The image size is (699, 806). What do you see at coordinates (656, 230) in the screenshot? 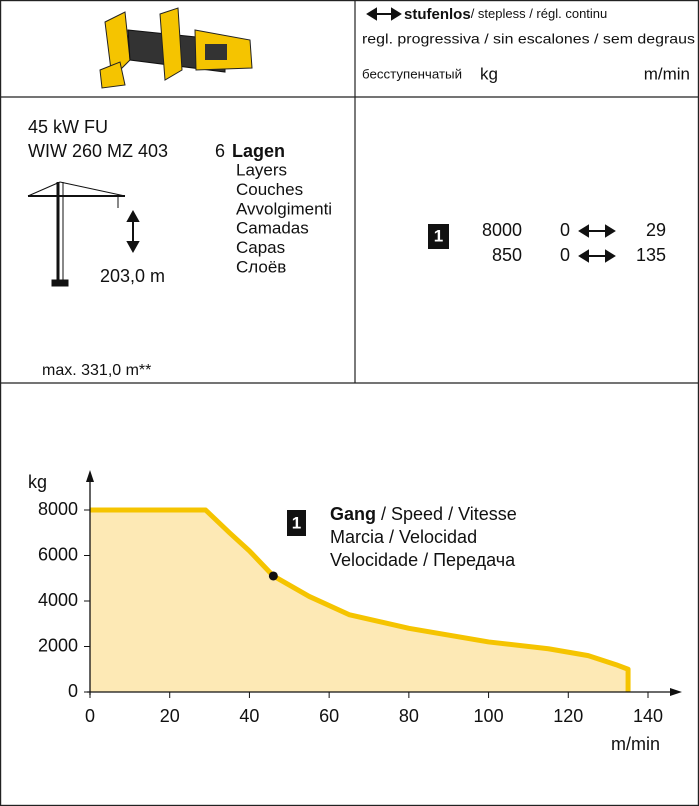
I see `speed-max: 29` at bounding box center [656, 230].